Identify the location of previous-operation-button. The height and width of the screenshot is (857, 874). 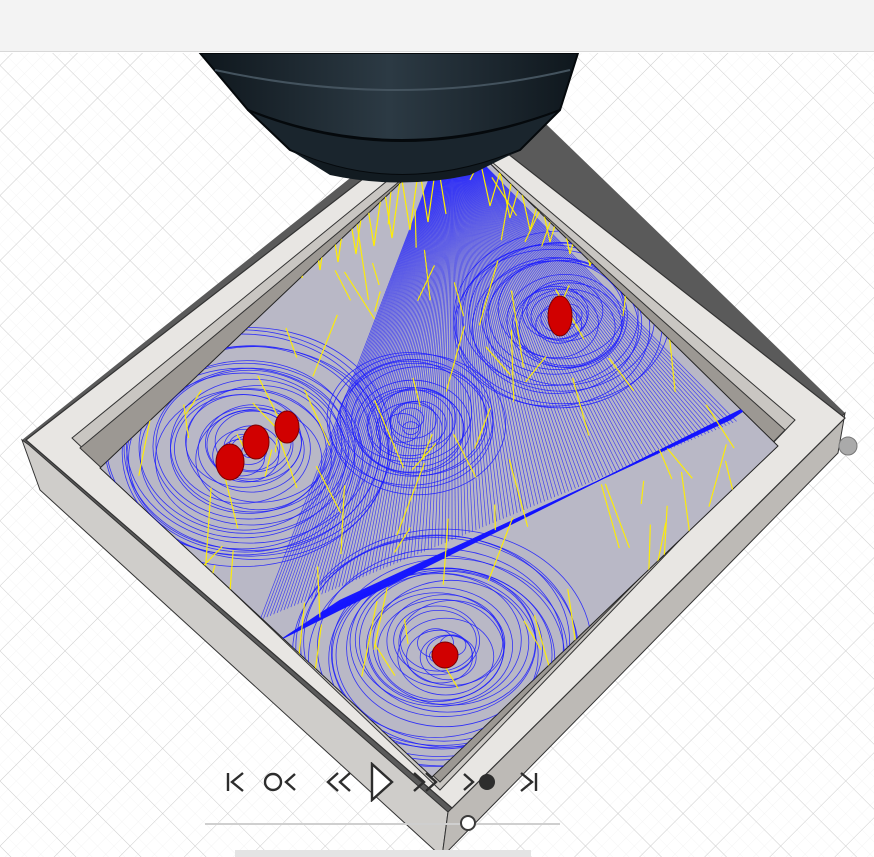
(282, 782).